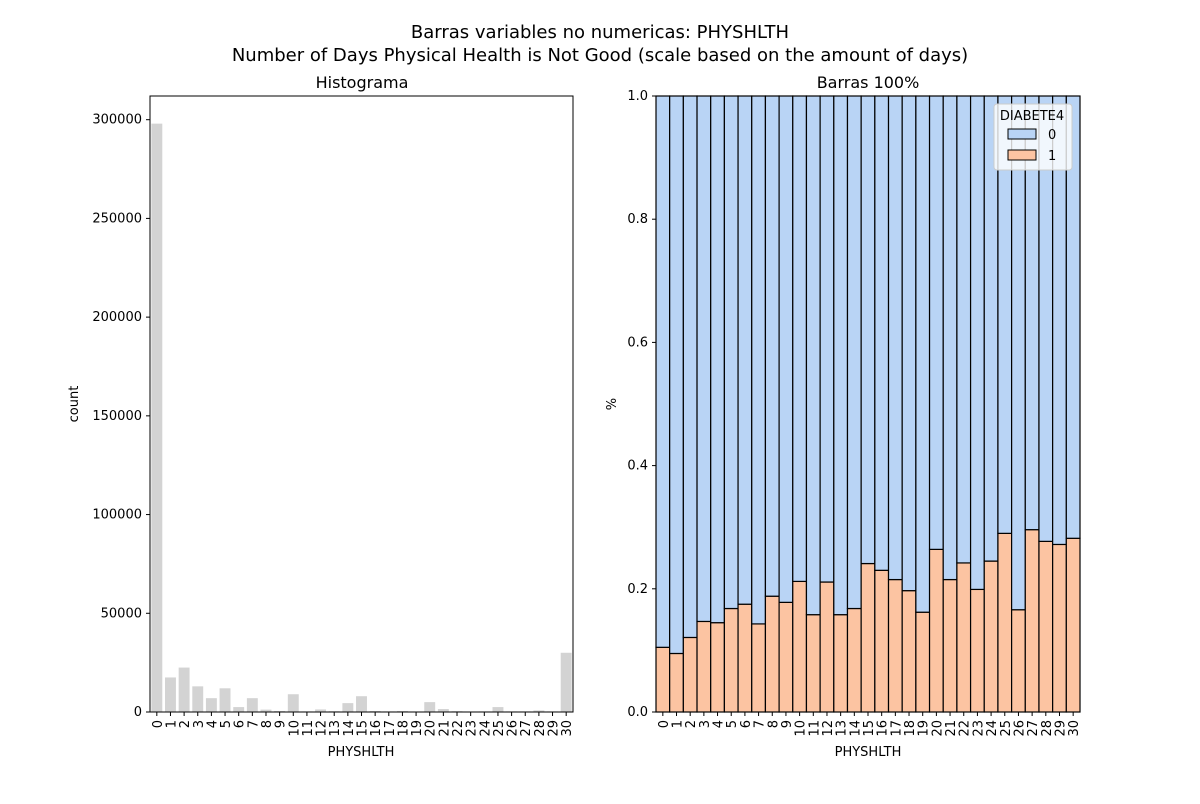  Describe the element at coordinates (637, 712) in the screenshot. I see `stacked-bar-y-tick-label: 0.0` at that location.